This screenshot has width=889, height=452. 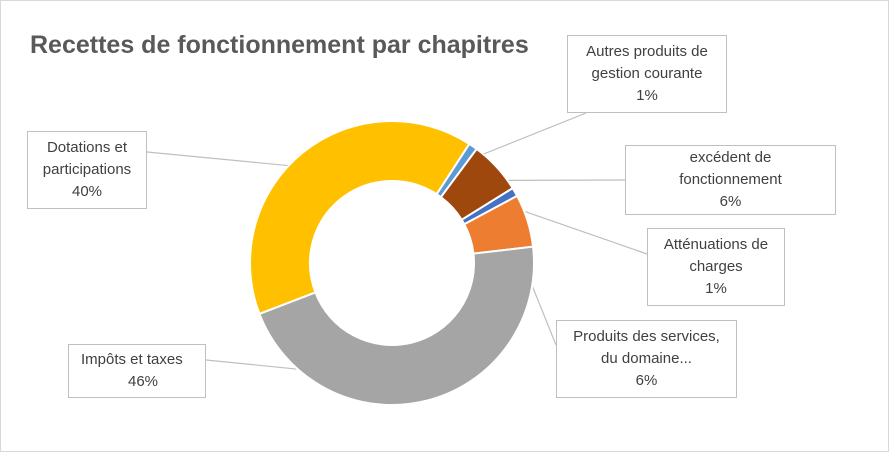 What do you see at coordinates (132, 359) in the screenshot?
I see `series-name: Impôts et taxes` at bounding box center [132, 359].